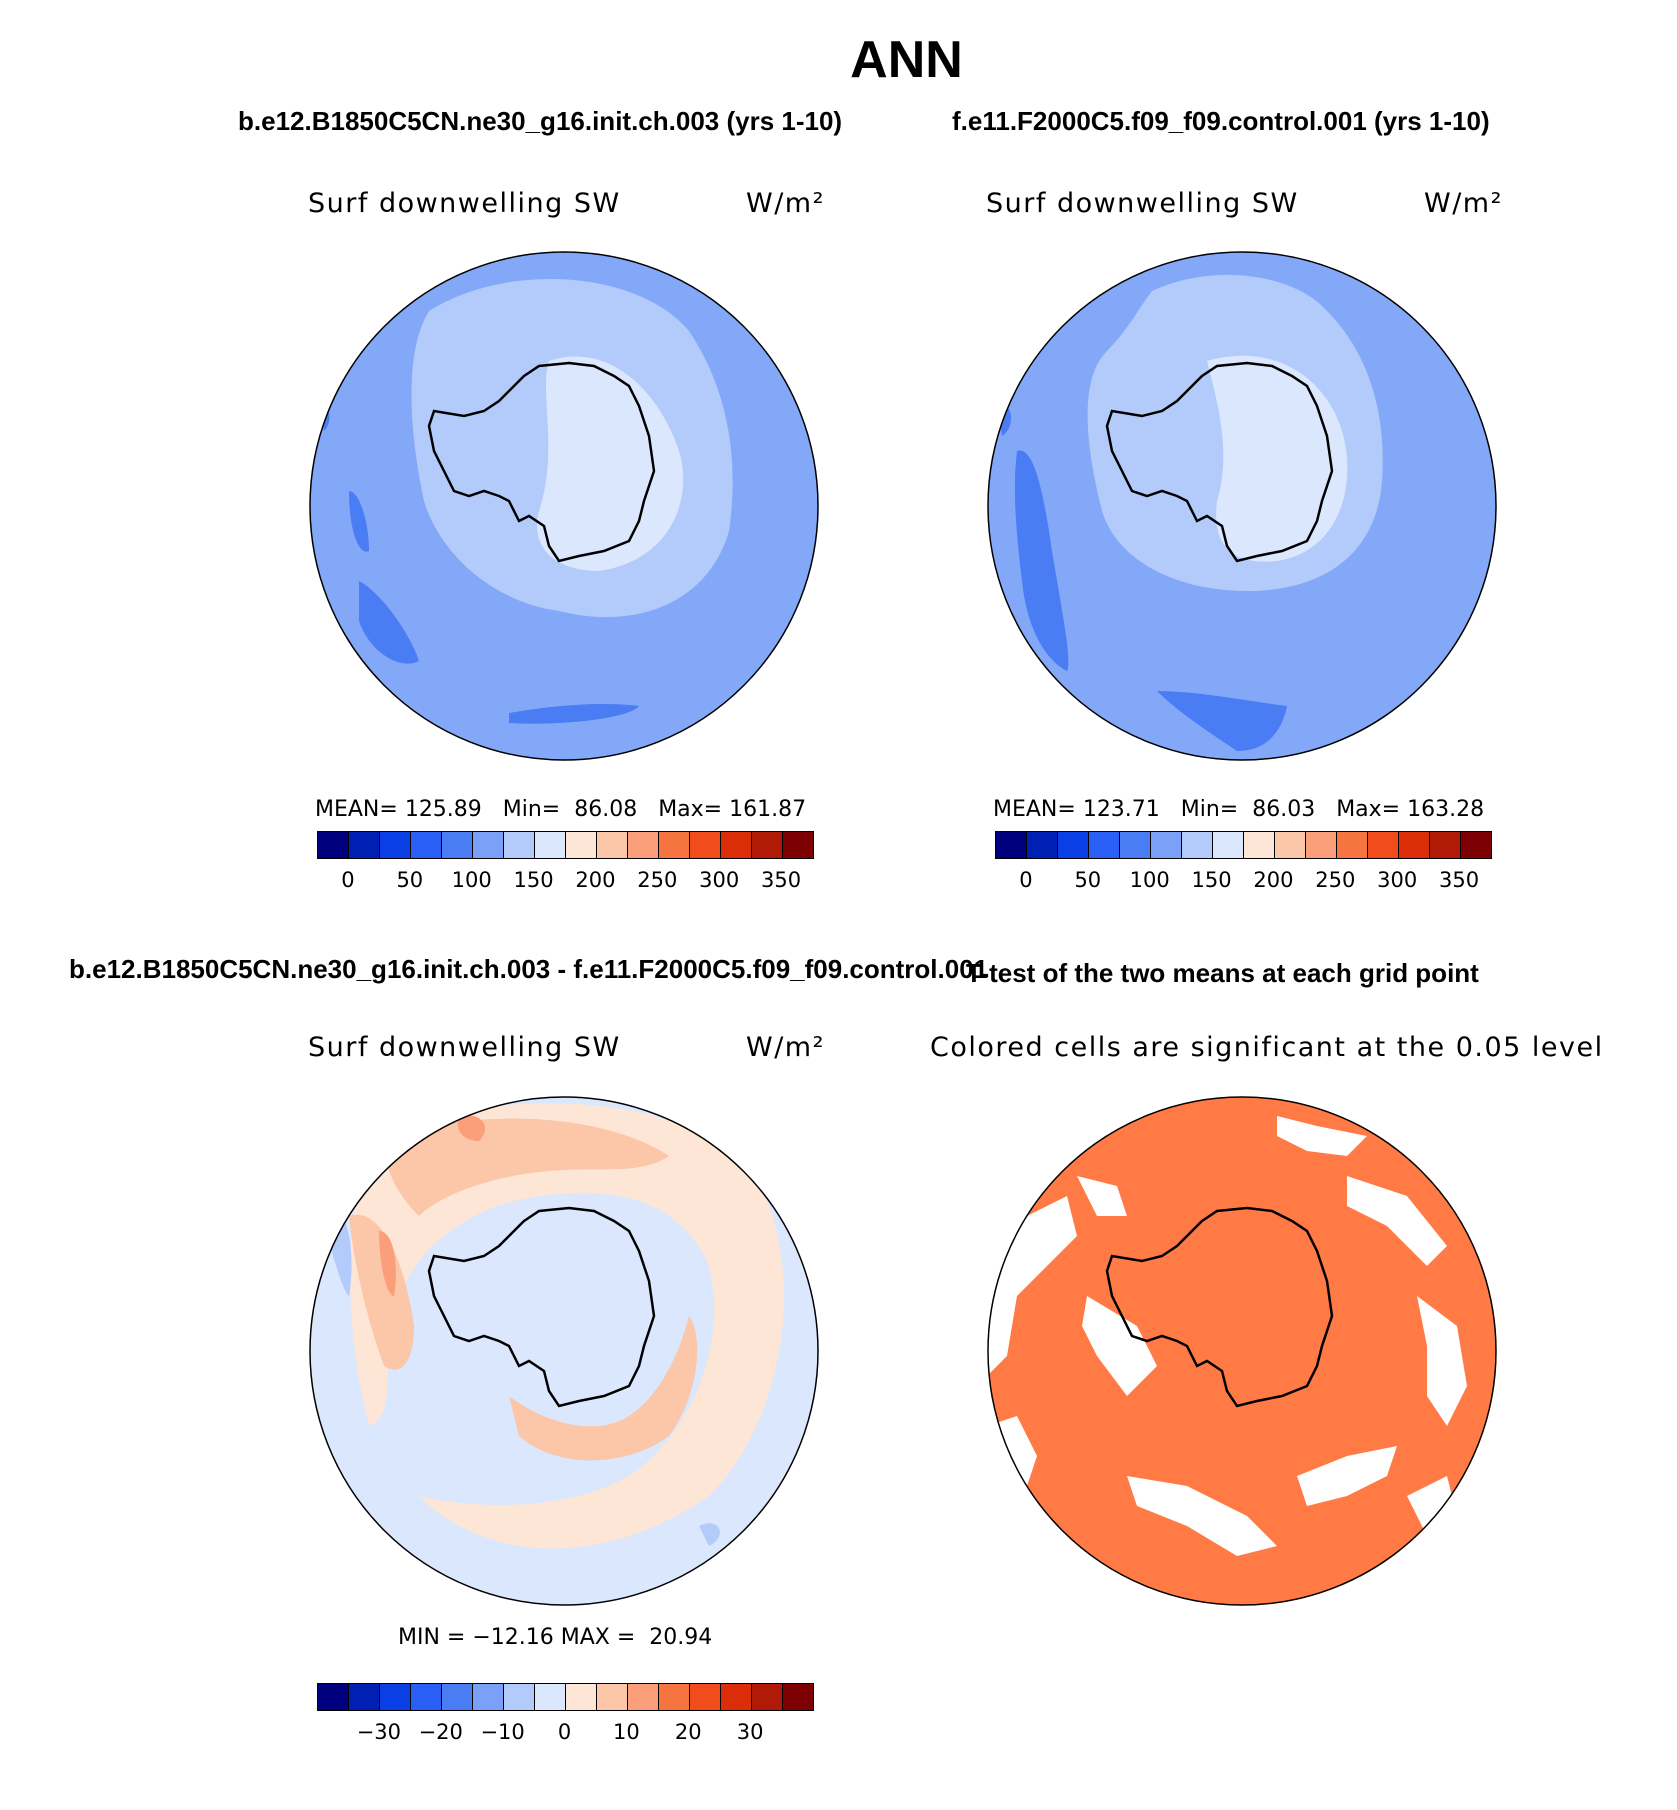 The image size is (1677, 1810). Describe the element at coordinates (527, 1167) in the screenshot. I see `panel3-ring-strong` at that location.